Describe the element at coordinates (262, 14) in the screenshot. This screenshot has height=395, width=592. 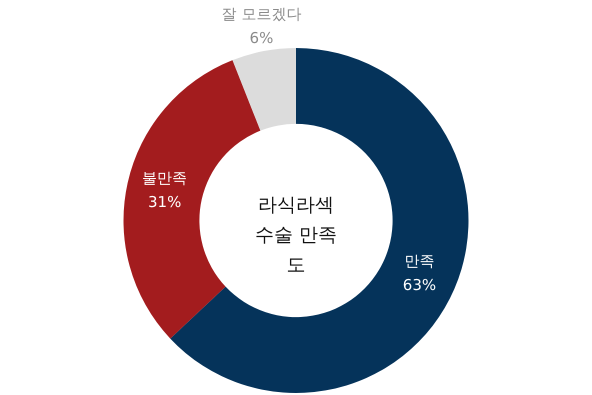
I see `slice-label: 잘 모르겠다` at that location.